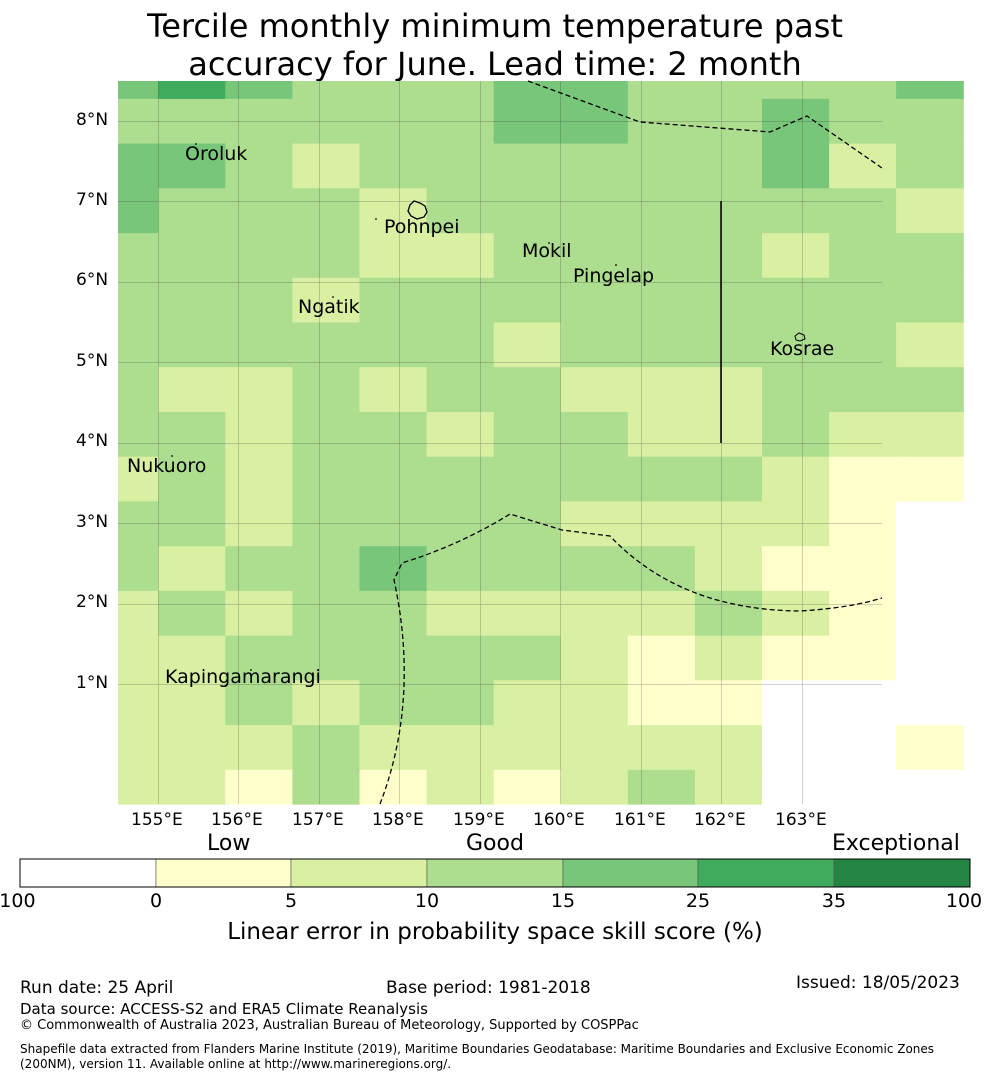 The width and height of the screenshot is (990, 1080). I want to click on lon-tick-155e: 155°E, so click(157, 820).